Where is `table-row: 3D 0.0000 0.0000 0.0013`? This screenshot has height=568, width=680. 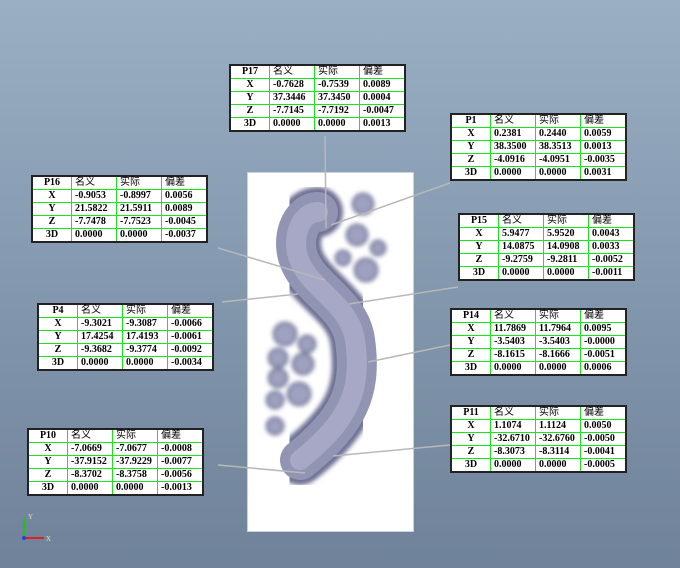
table-row: 3D 0.0000 0.0000 0.0013 is located at coordinates (317, 124).